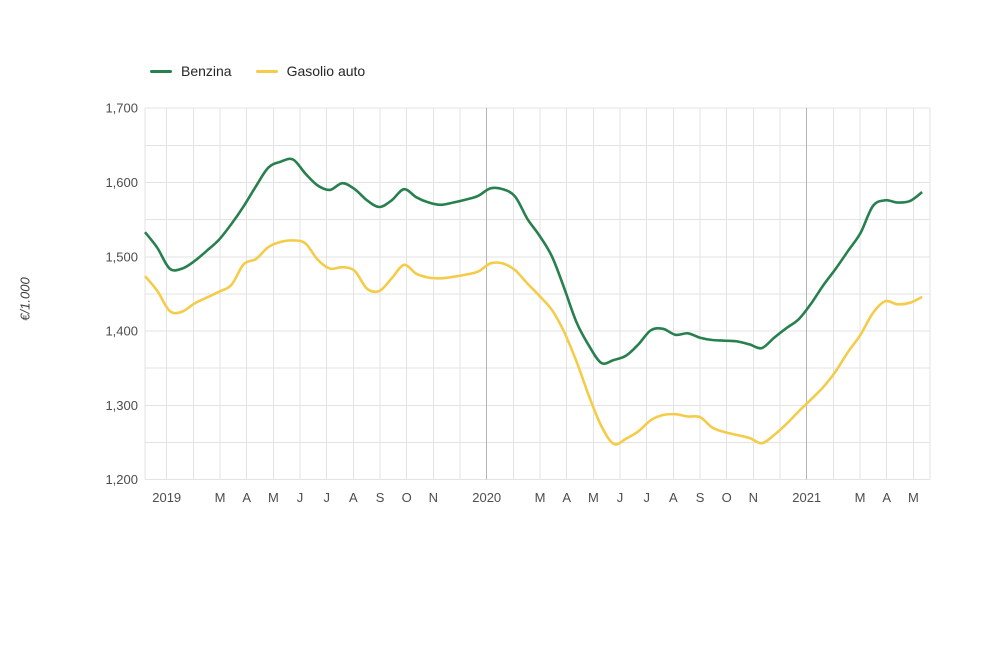 The height and width of the screenshot is (670, 994). I want to click on x-tick-label-year: 2020, so click(486, 497).